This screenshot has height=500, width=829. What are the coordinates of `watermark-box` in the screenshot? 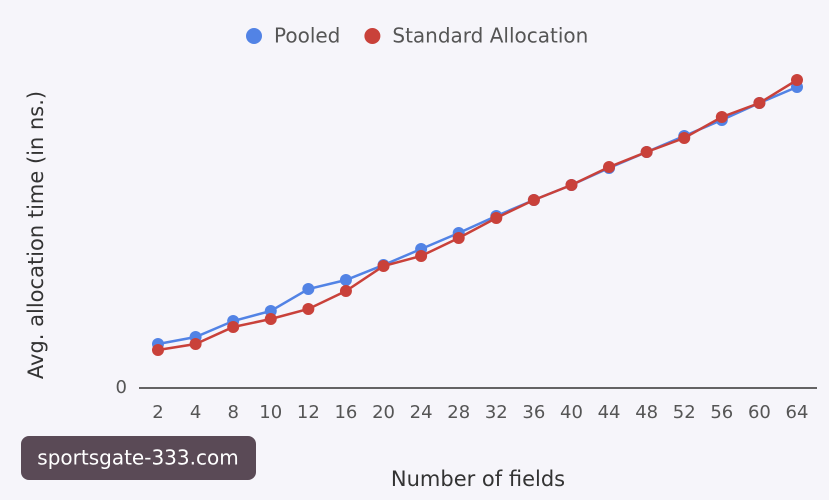 It's located at (138, 458).